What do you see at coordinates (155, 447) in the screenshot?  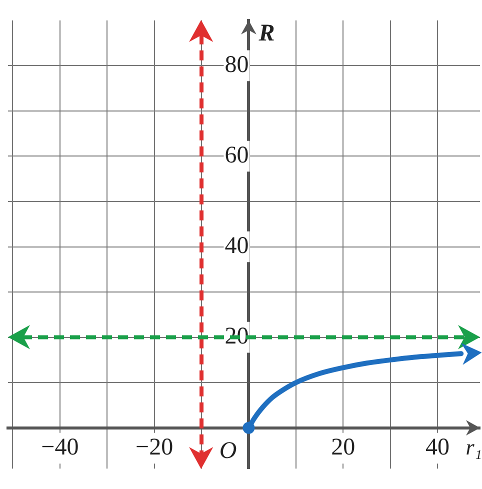 I see `x-tick-label: −20` at bounding box center [155, 447].